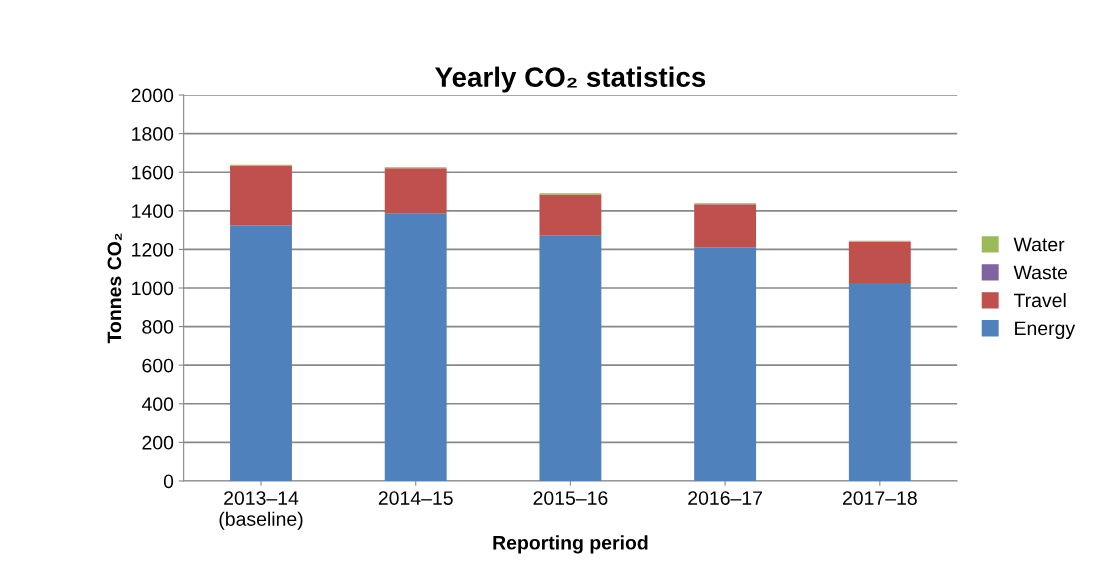 This screenshot has width=1113, height=576. What do you see at coordinates (1039, 300) in the screenshot?
I see `legend-label: Travel` at bounding box center [1039, 300].